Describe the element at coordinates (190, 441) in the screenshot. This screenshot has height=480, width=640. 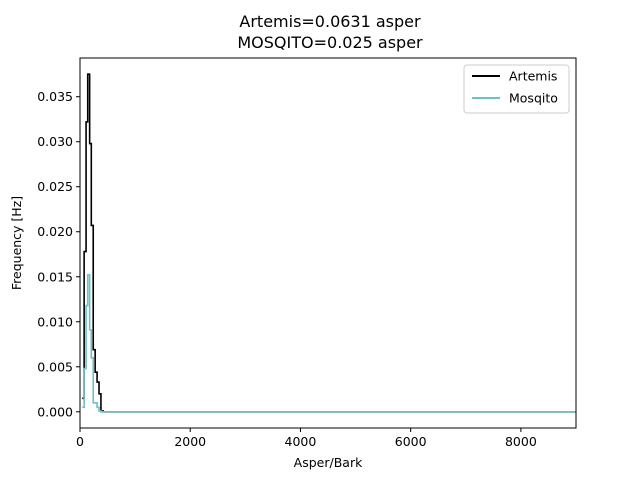
I see `x-tick-label: 2000` at that location.